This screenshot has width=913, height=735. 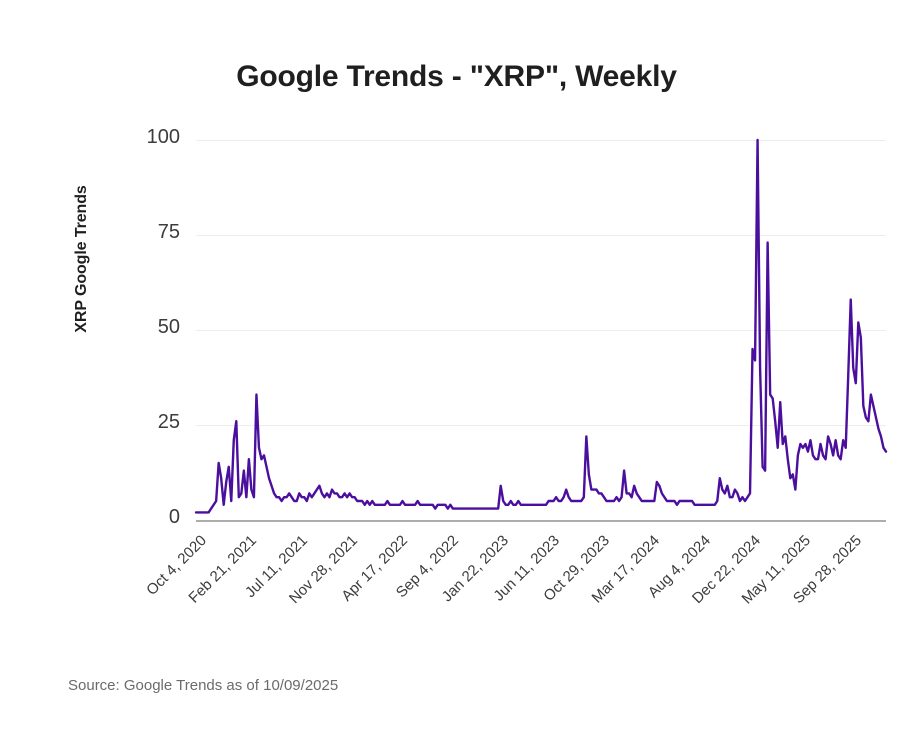 I want to click on source-note: Source: Google Trends as of 10/09/2025, so click(x=203, y=685).